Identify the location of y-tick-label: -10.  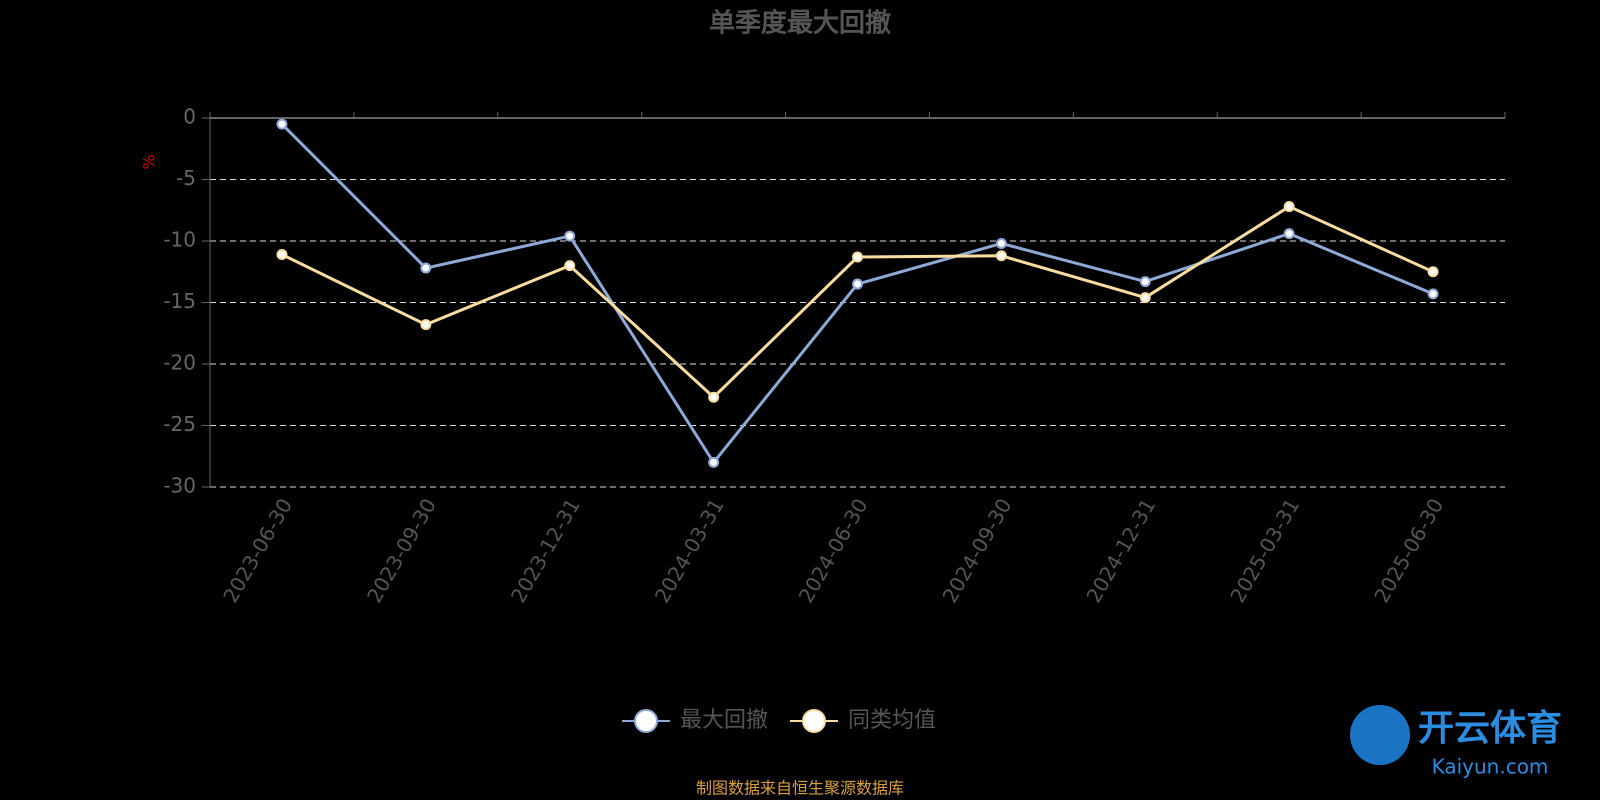
(179, 240).